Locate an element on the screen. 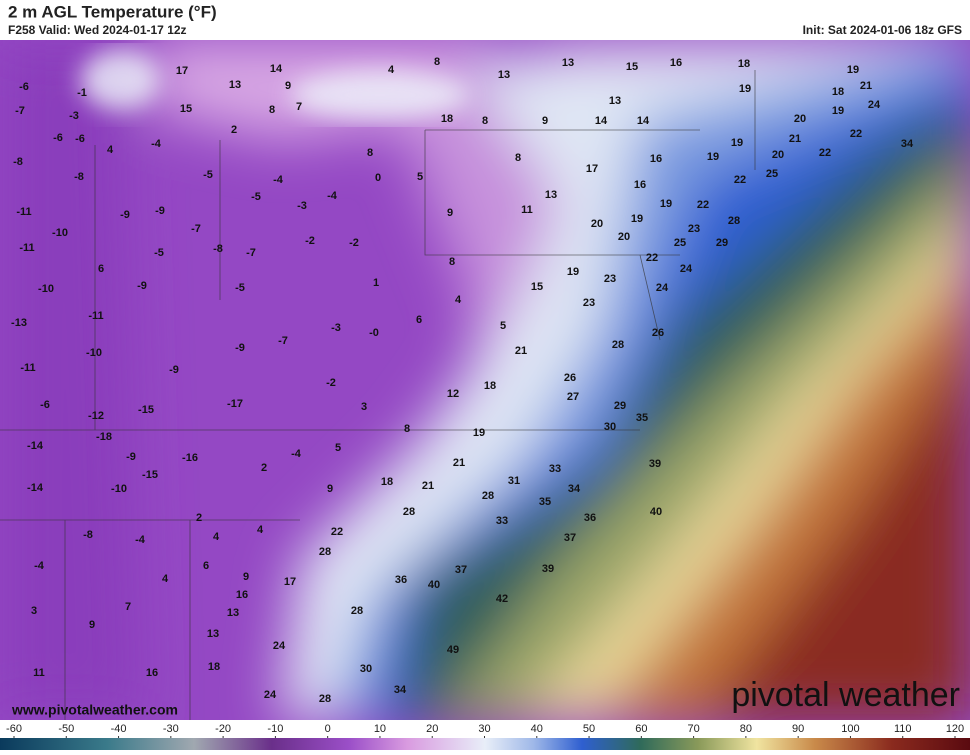  temperature-label: -12 is located at coordinates (96, 416).